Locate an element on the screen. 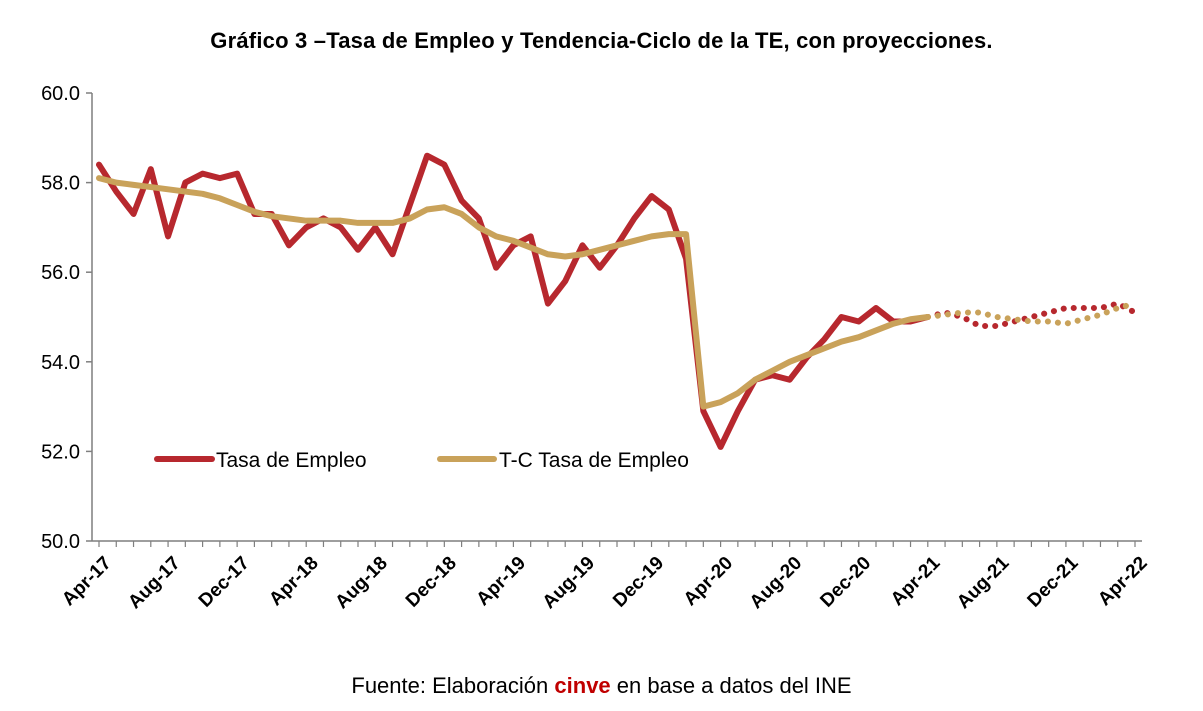 Image resolution: width=1203 pixels, height=711 pixels. legend-label: T-C Tasa de Empleo is located at coordinates (594, 460).